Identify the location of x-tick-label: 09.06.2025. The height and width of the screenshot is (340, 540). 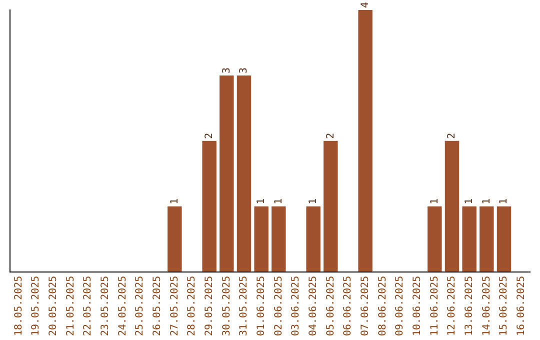
(400, 306).